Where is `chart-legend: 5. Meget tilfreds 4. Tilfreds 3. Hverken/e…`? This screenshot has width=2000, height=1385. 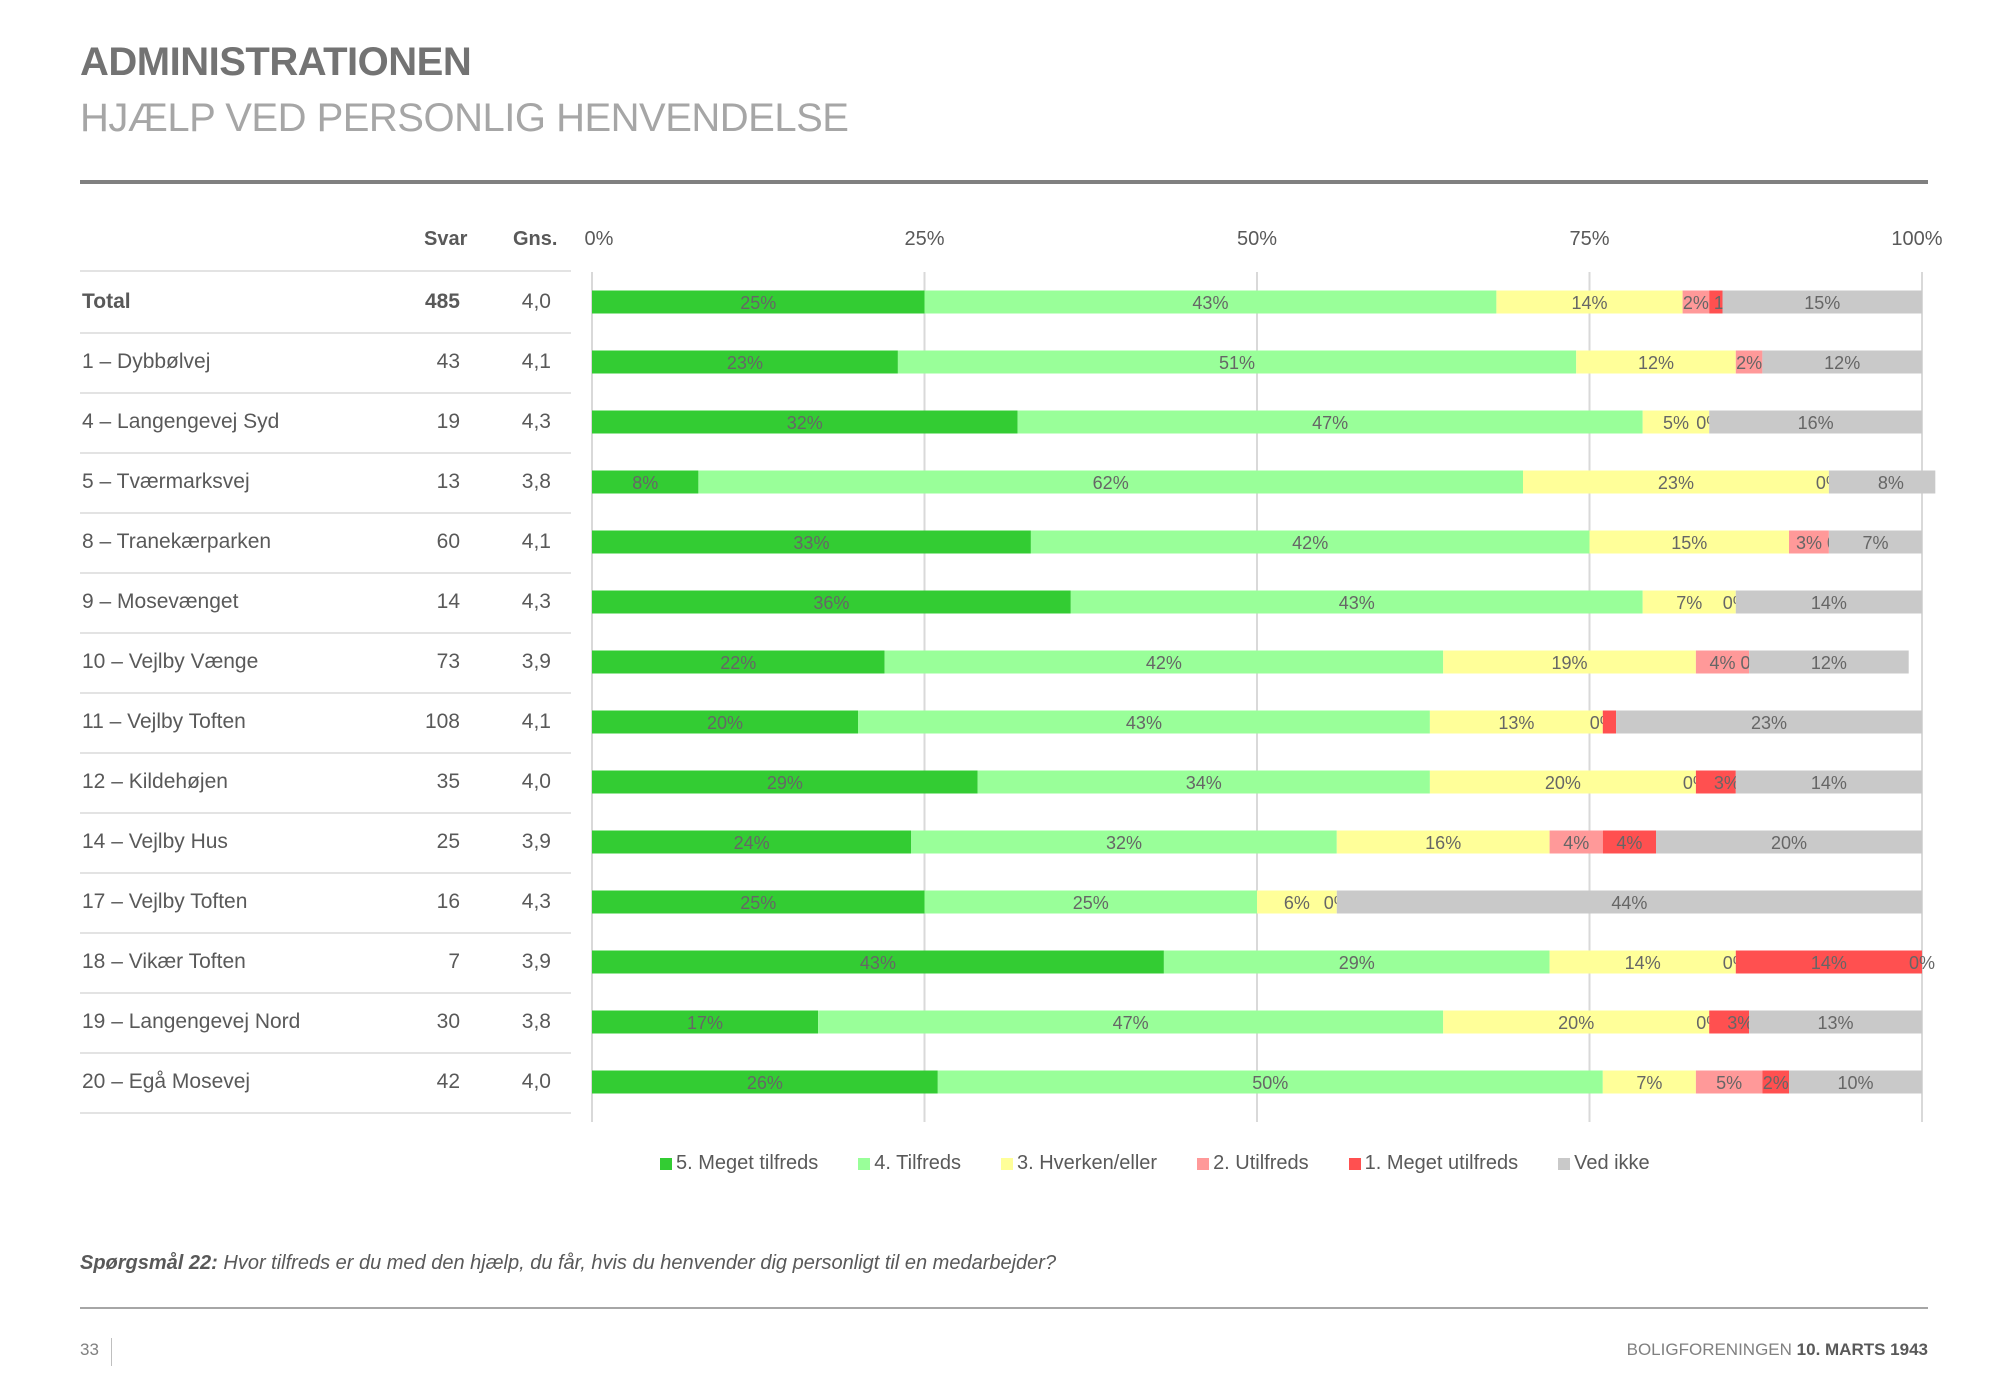 chart-legend: 5. Meget tilfreds 4. Tilfreds 3. Hverken/e… is located at coordinates (1175, 1163).